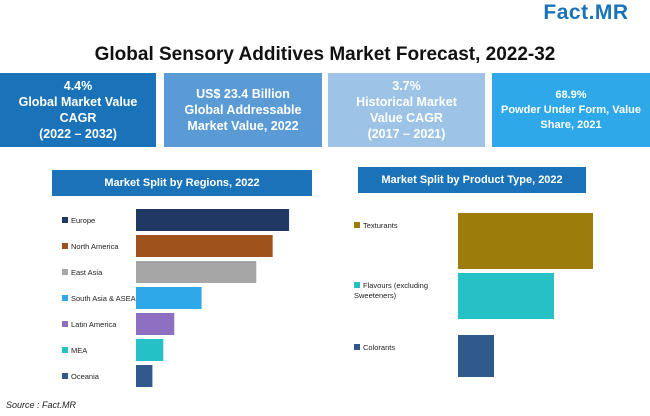  Describe the element at coordinates (95, 246) in the screenshot. I see `legend-label: North America` at that location.